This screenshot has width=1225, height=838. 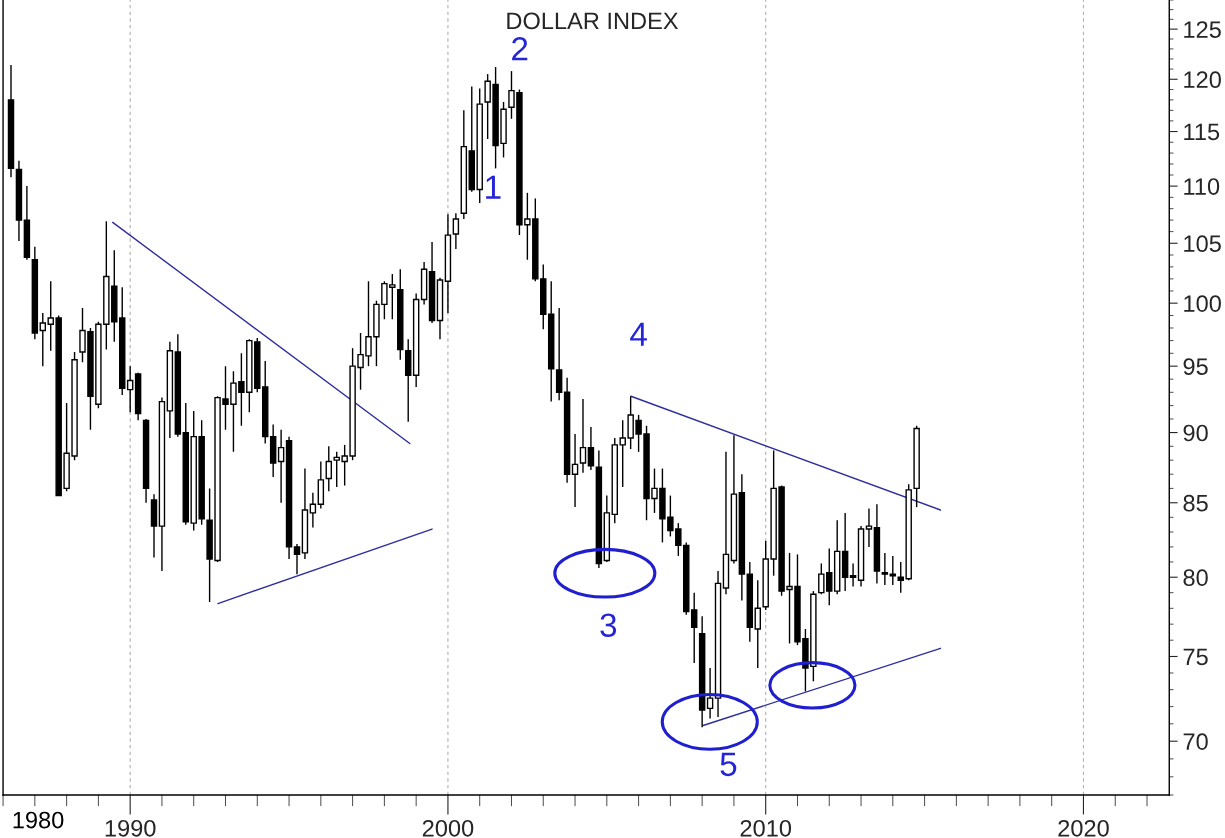 What do you see at coordinates (593, 21) in the screenshot?
I see `chart-title: DOLLAR INDEX` at bounding box center [593, 21].